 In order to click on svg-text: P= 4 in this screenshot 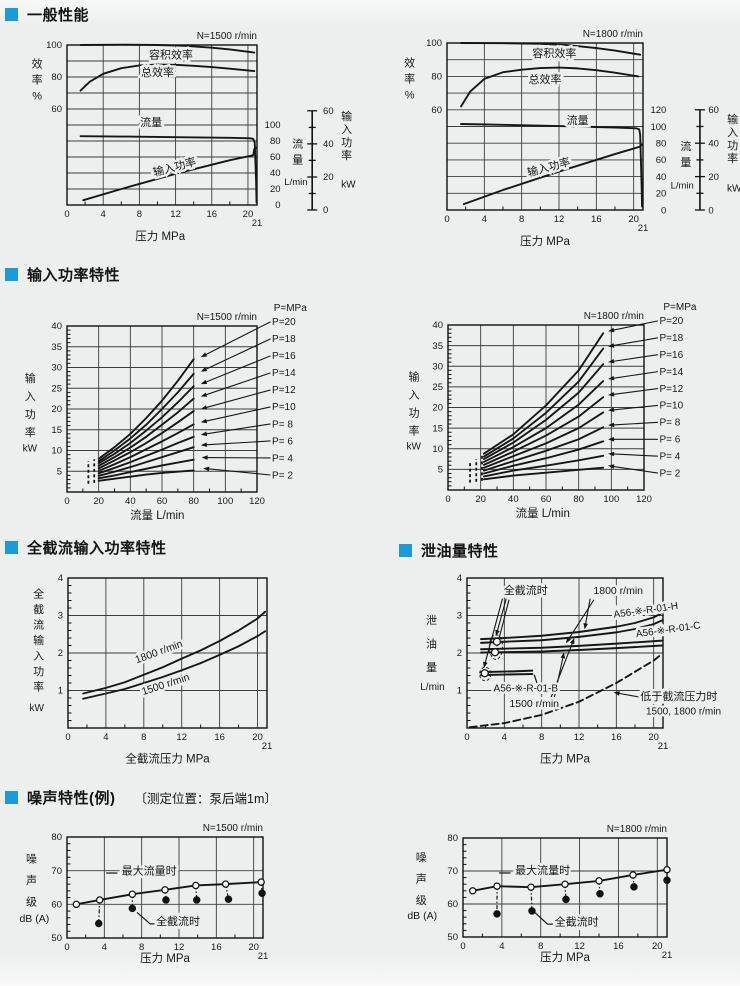, I will do `click(282, 458)`.